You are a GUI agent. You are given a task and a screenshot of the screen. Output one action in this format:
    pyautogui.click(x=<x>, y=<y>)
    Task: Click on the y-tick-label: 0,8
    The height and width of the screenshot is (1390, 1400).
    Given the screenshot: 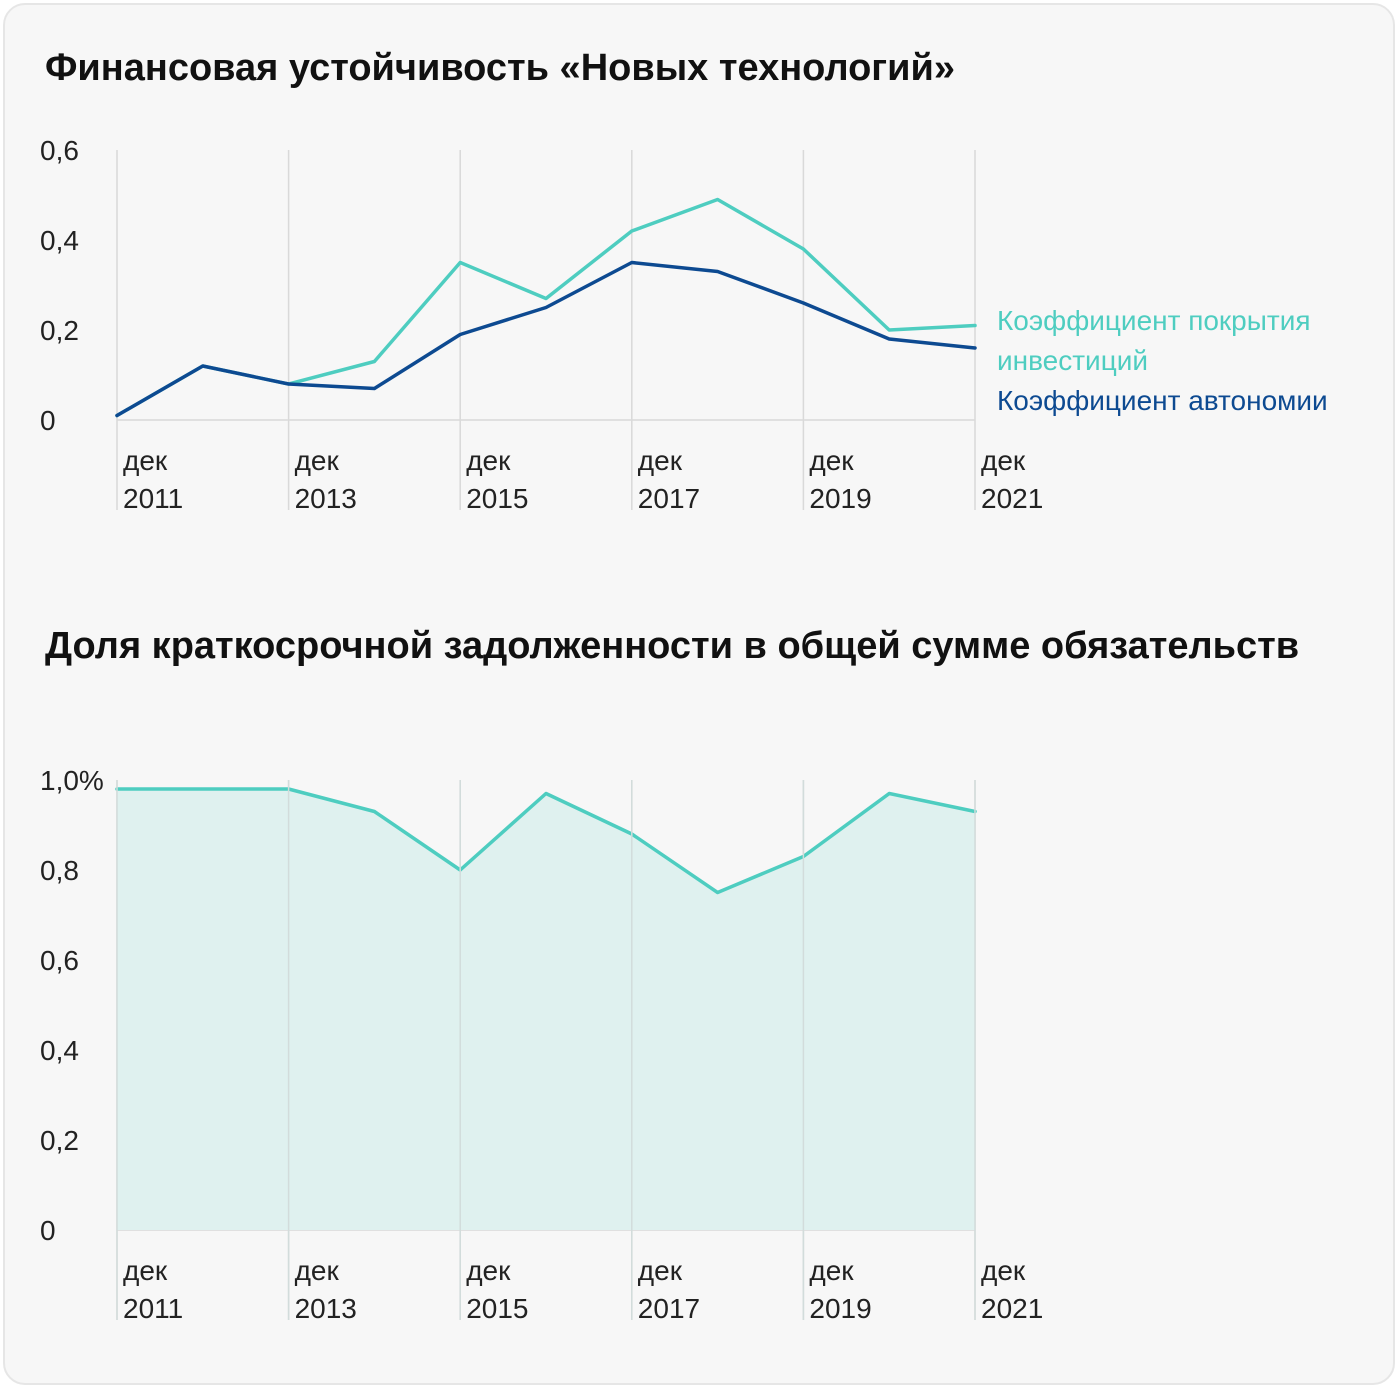 What is the action you would take?
    pyautogui.click(x=59, y=870)
    